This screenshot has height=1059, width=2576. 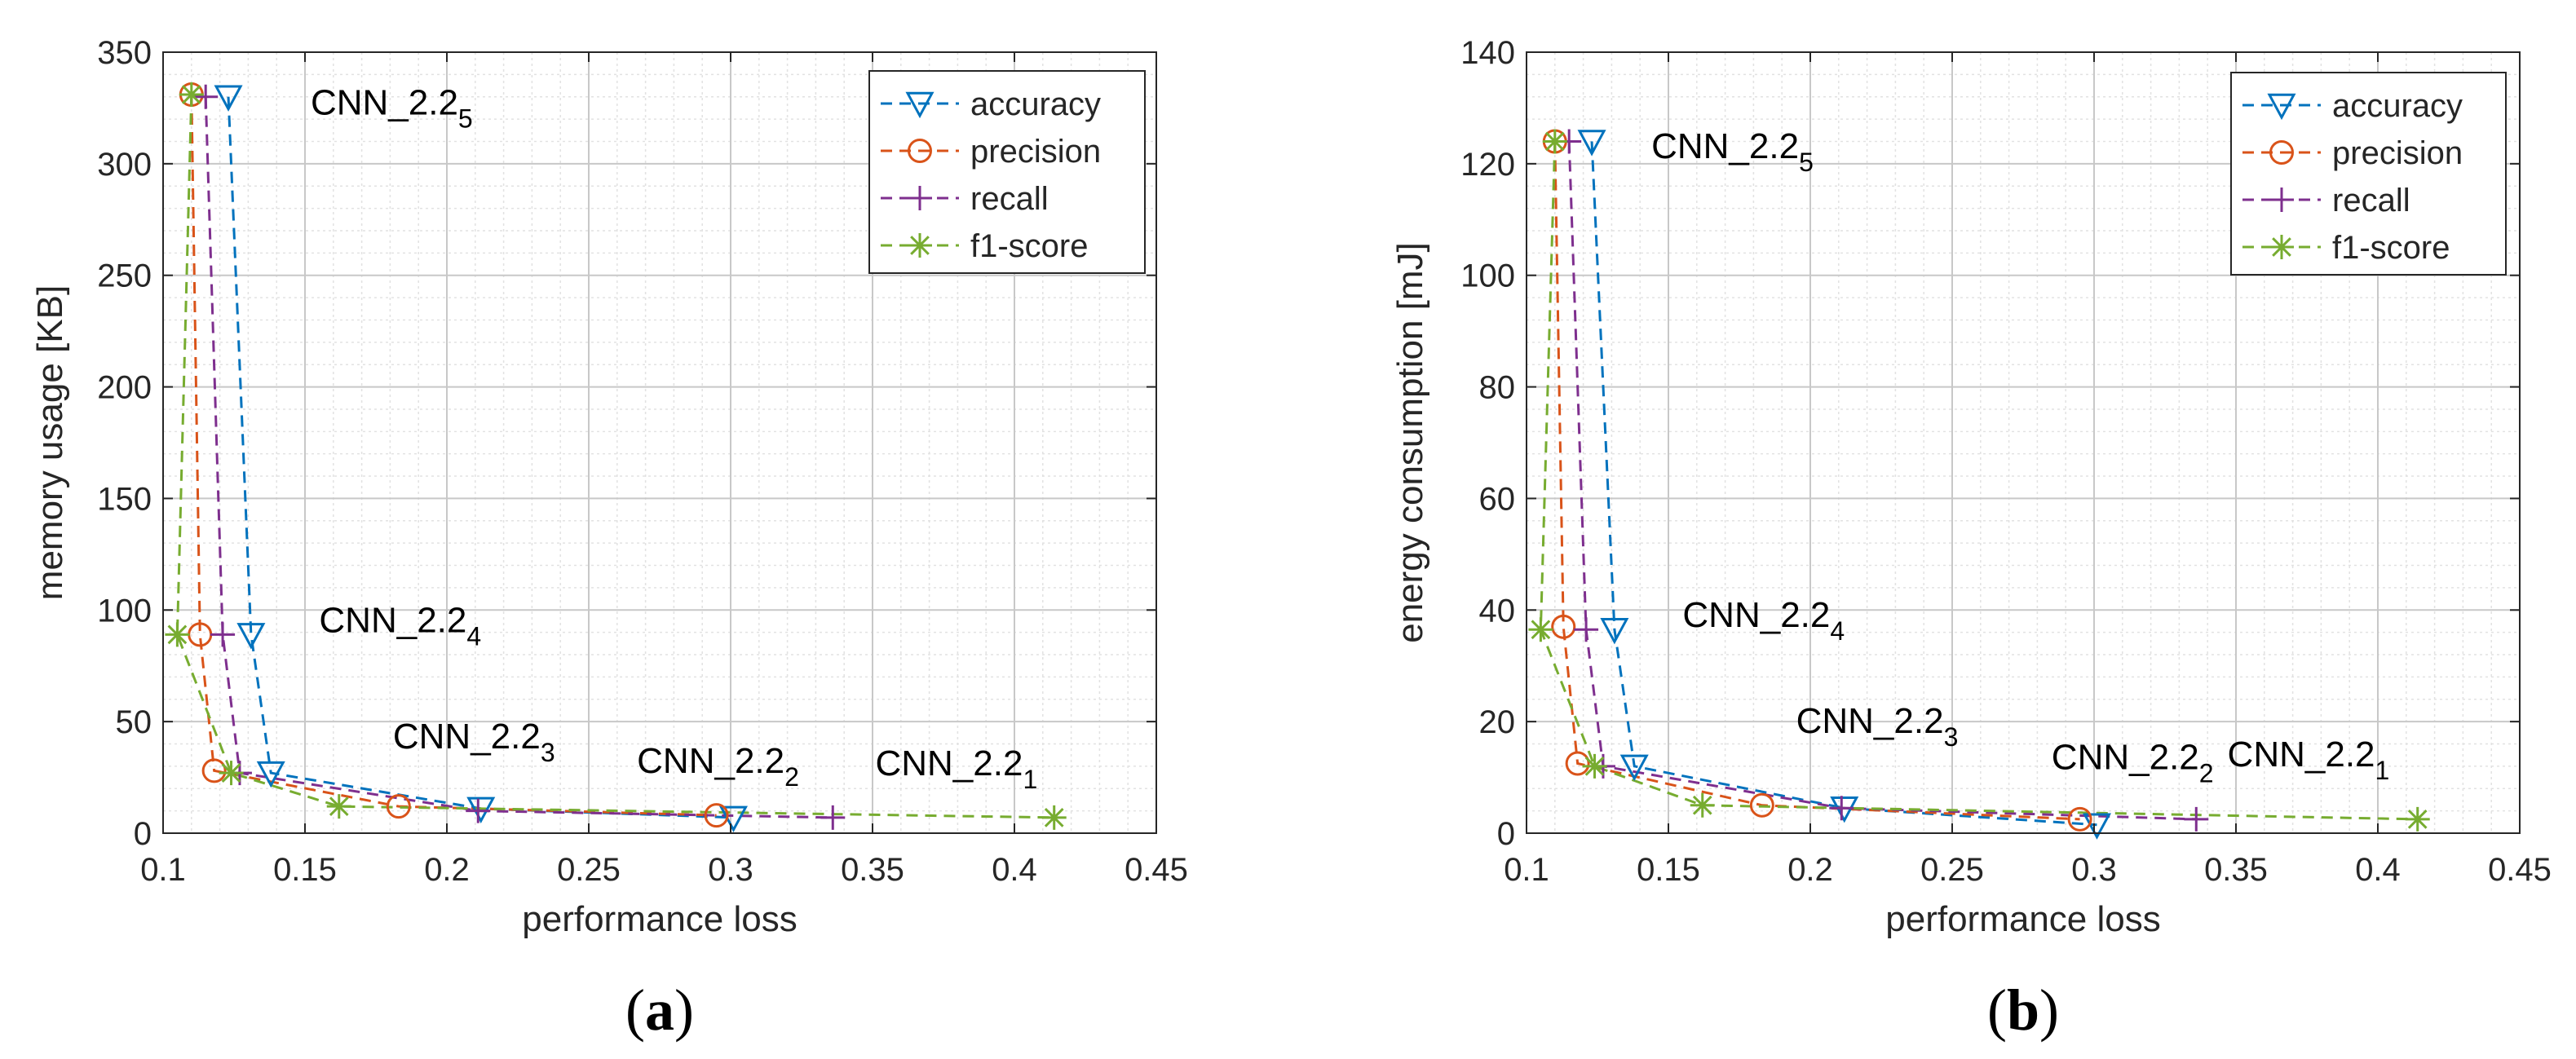 I want to click on legend-label-precision-a: precision, so click(x=1035, y=152).